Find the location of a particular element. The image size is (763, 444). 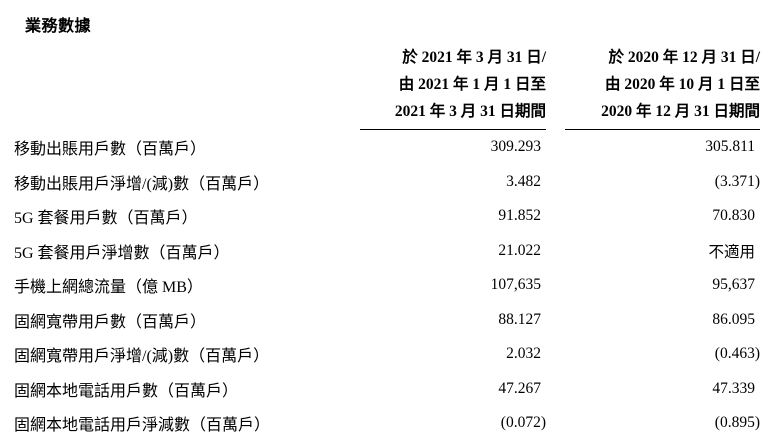

table-row: 固網寬帶用戶數（百萬戶） 88.127 86.095 is located at coordinates (387, 320).